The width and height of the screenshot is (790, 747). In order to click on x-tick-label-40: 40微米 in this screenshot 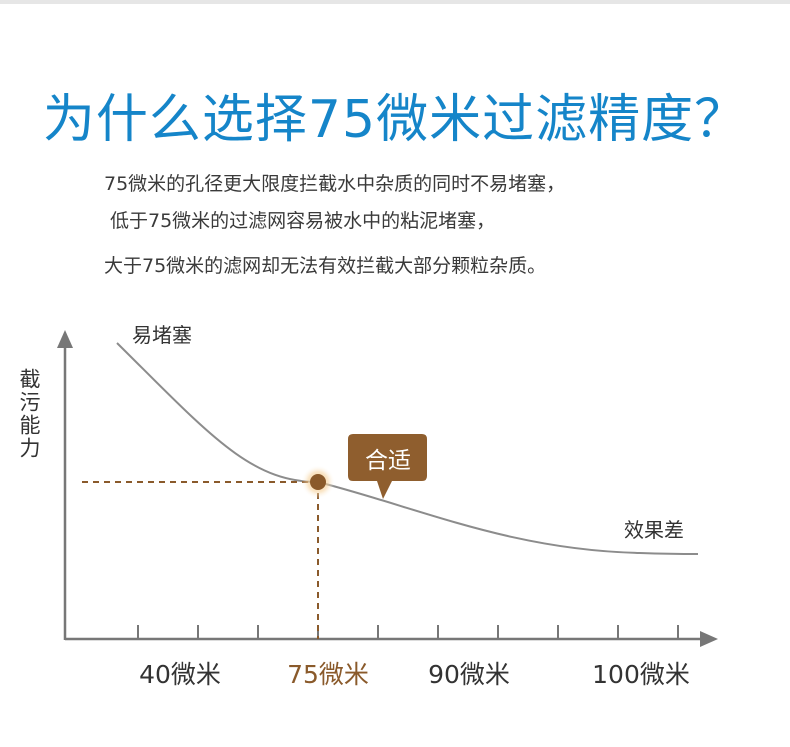, I will do `click(180, 674)`.